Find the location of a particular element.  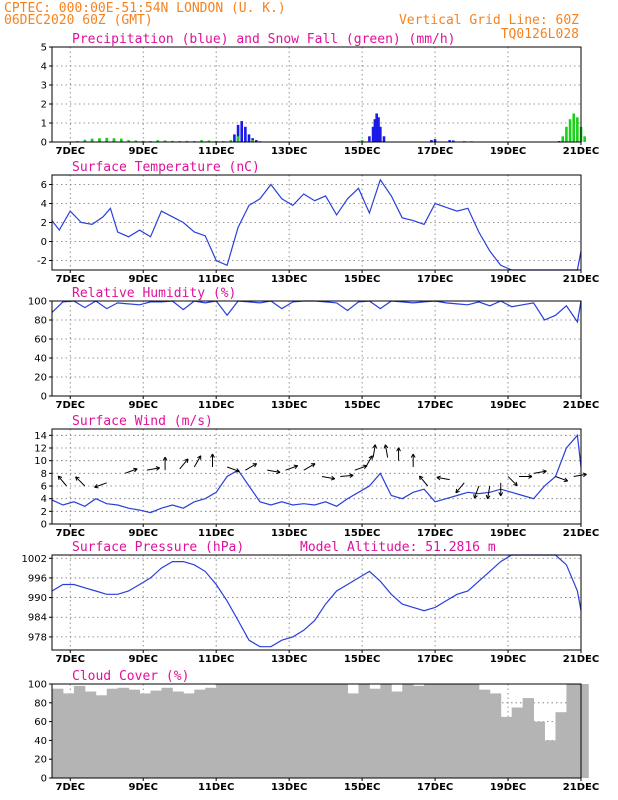

x-tick-label: 17DEC is located at coordinates (435, 659).